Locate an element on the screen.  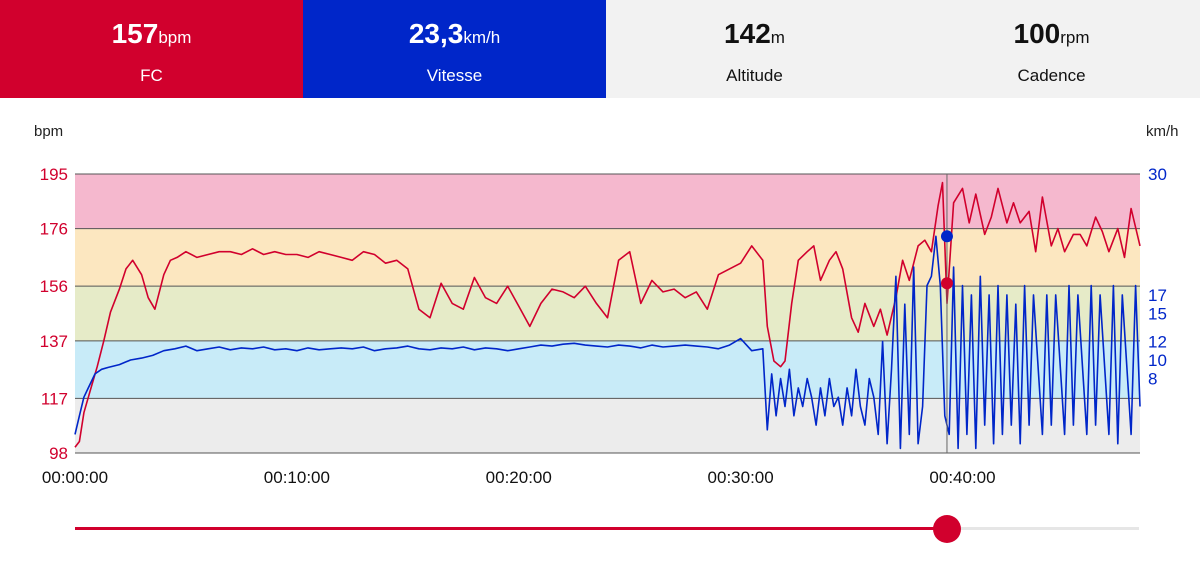
speed-label: Vitesse is located at coordinates (454, 75).